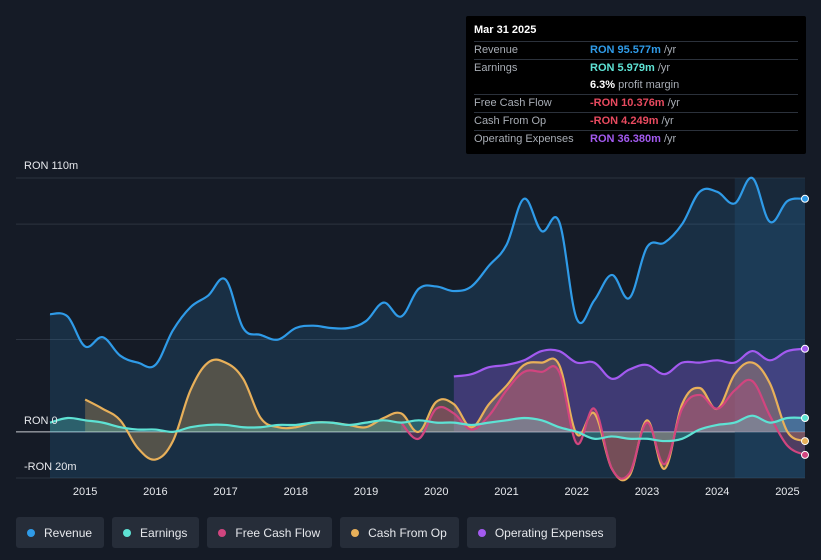 This screenshot has width=821, height=560. I want to click on tooltip-date: Mar 31 2025, so click(505, 30).